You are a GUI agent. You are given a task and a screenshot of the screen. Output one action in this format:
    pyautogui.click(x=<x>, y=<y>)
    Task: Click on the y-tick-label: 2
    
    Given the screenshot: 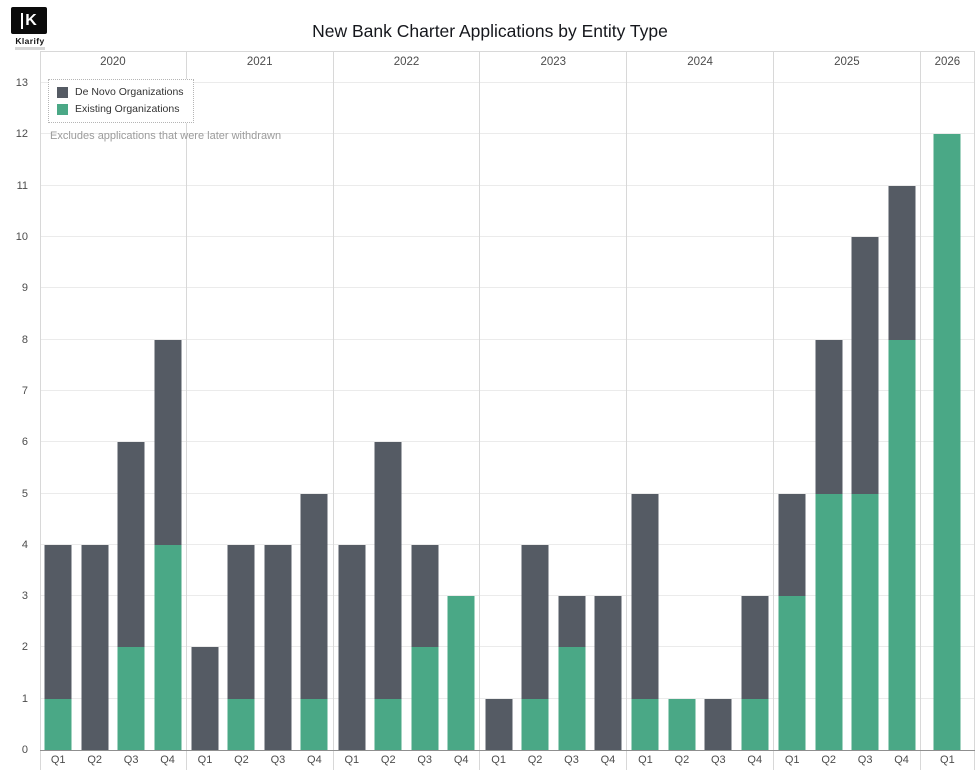 What is the action you would take?
    pyautogui.click(x=24, y=647)
    